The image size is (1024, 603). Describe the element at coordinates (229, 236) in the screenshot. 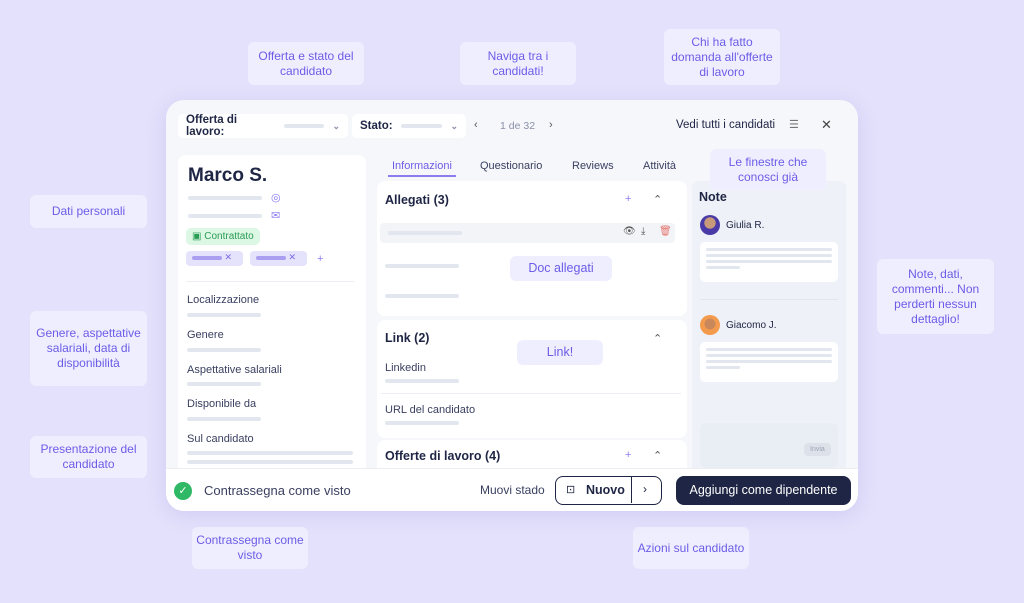

I see `status-text: Contrattato` at that location.